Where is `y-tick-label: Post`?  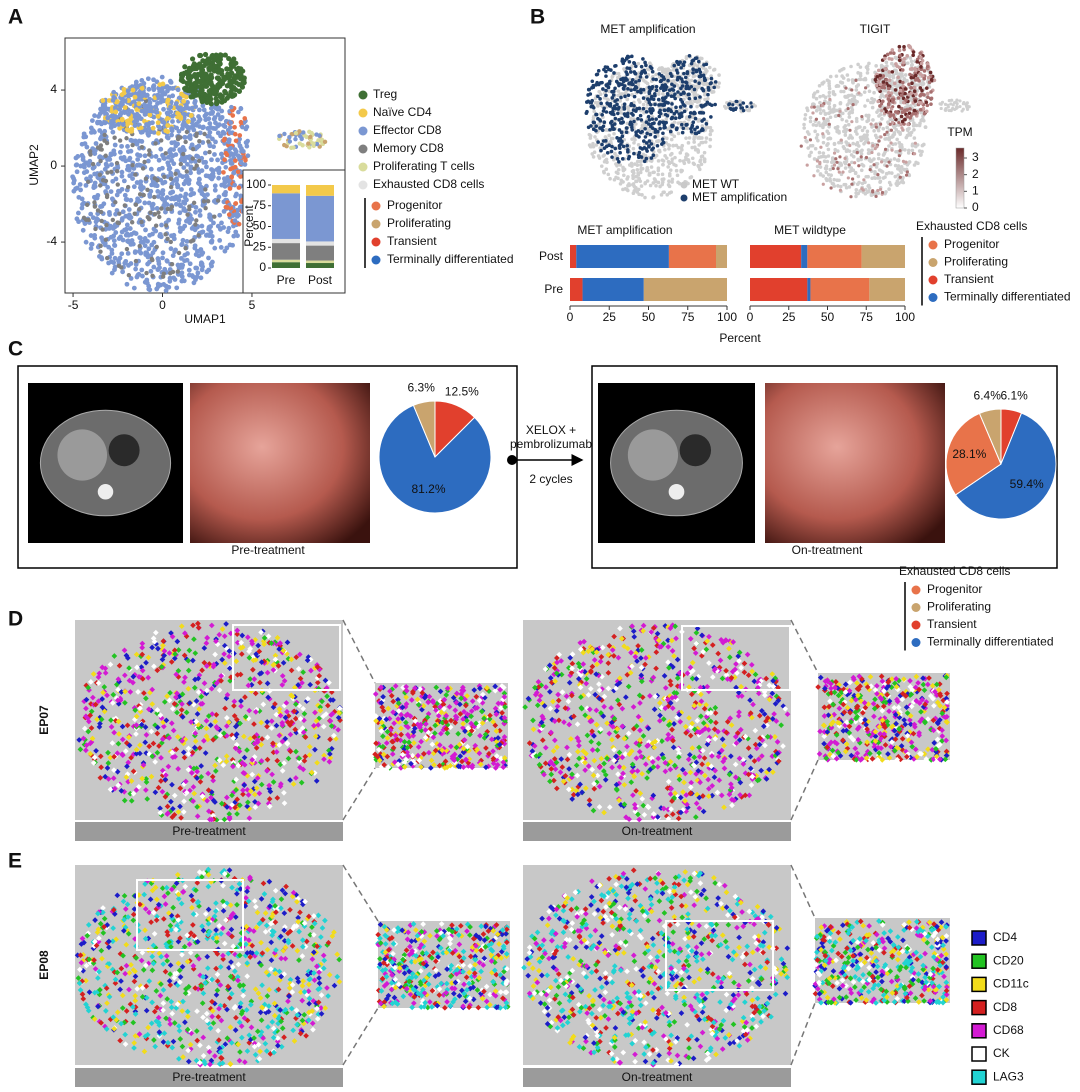 y-tick-label: Post is located at coordinates (551, 256).